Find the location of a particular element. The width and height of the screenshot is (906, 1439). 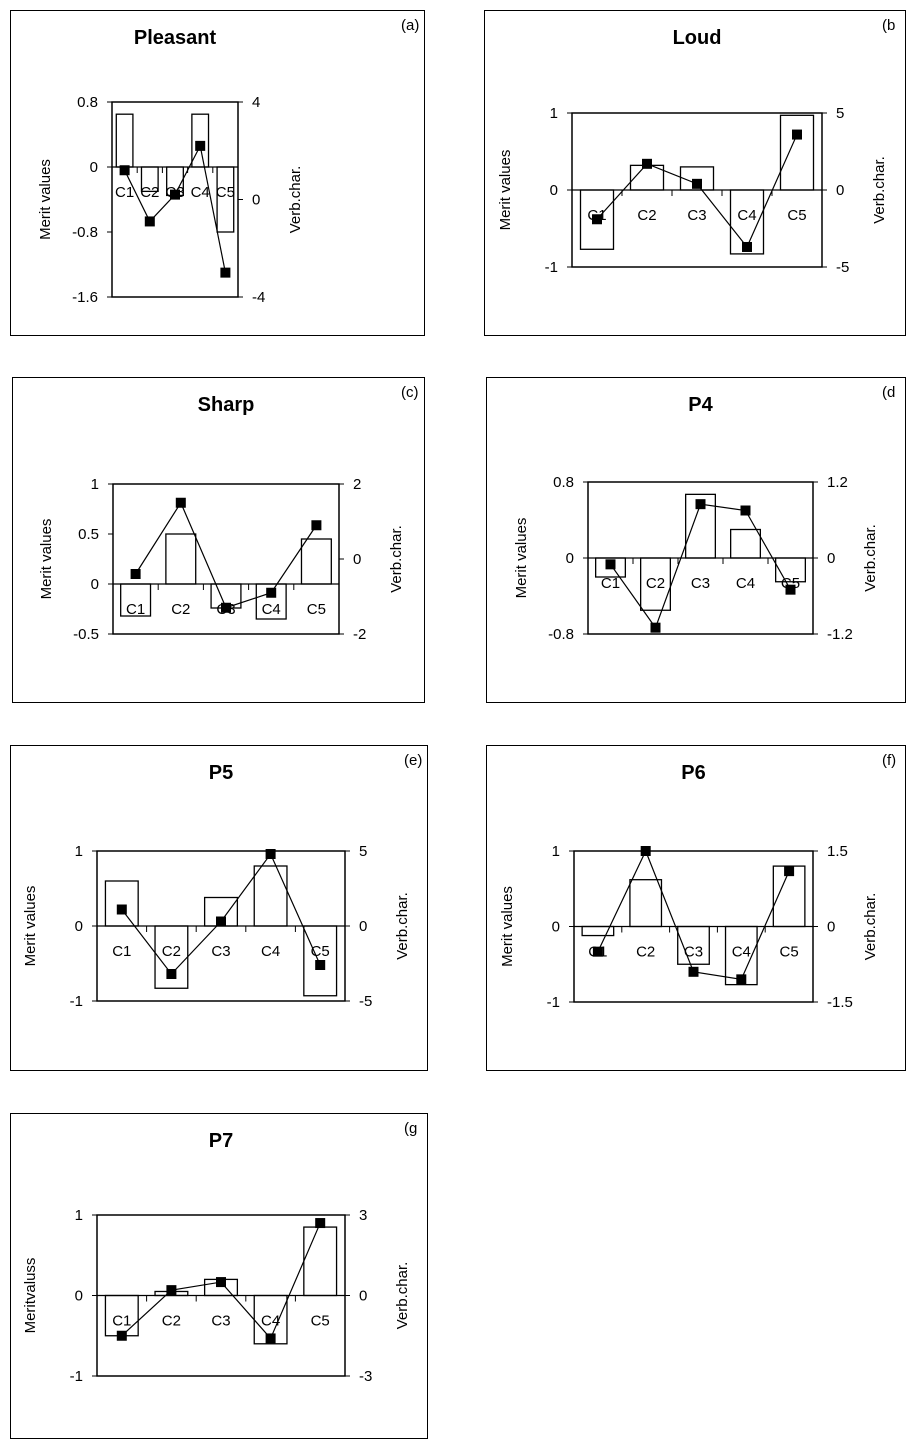

panel-label: (g is located at coordinates (410, 1128).